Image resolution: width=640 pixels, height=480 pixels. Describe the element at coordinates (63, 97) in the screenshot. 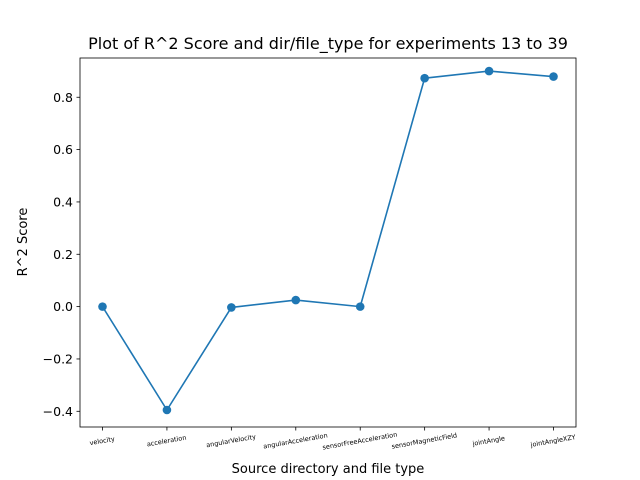

I see `y-tick-label: 0.8` at that location.